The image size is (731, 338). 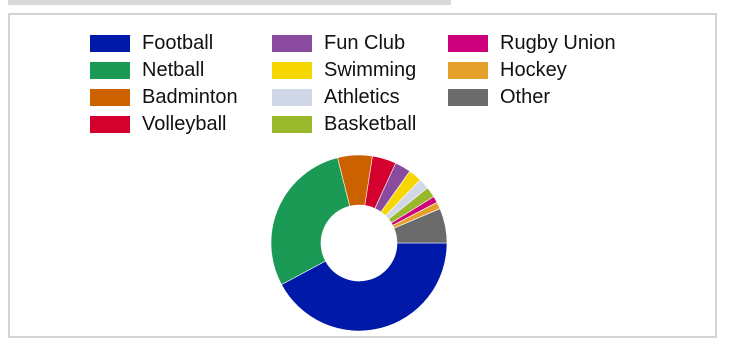 I want to click on legend-item-football: Football, so click(x=151, y=43).